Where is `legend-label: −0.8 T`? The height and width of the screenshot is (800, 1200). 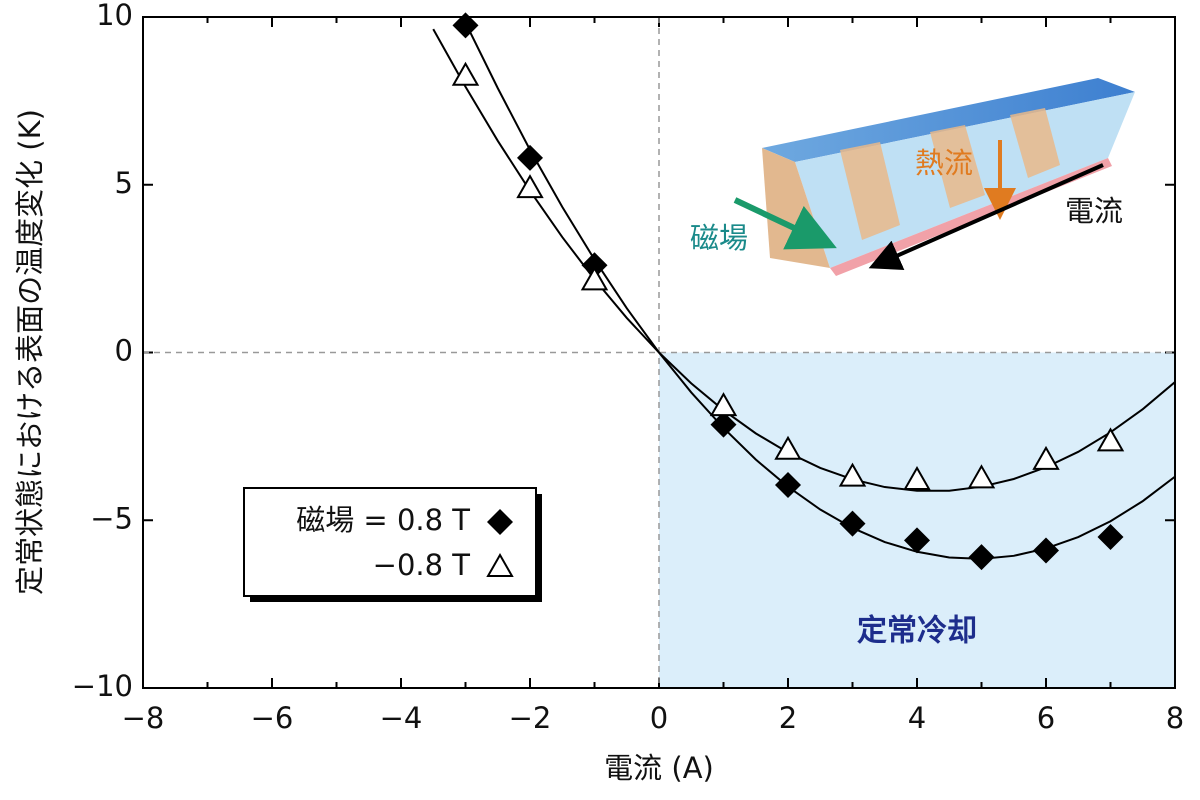 legend-label: −0.8 T is located at coordinates (422, 565).